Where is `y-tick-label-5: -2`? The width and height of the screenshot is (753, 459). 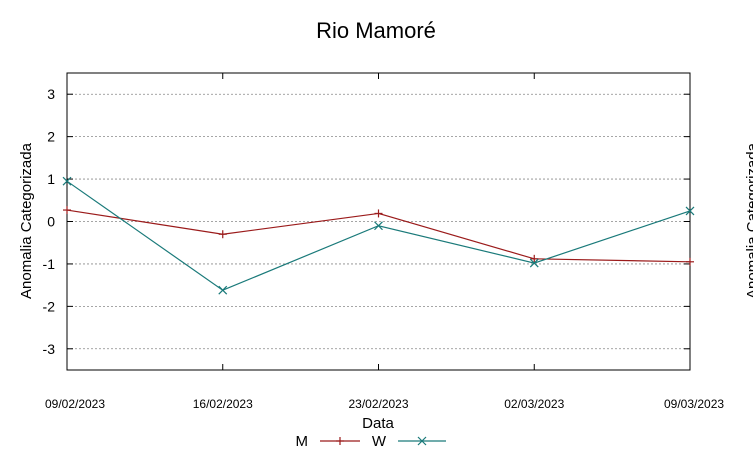 y-tick-label-5: -2 is located at coordinates (49, 306).